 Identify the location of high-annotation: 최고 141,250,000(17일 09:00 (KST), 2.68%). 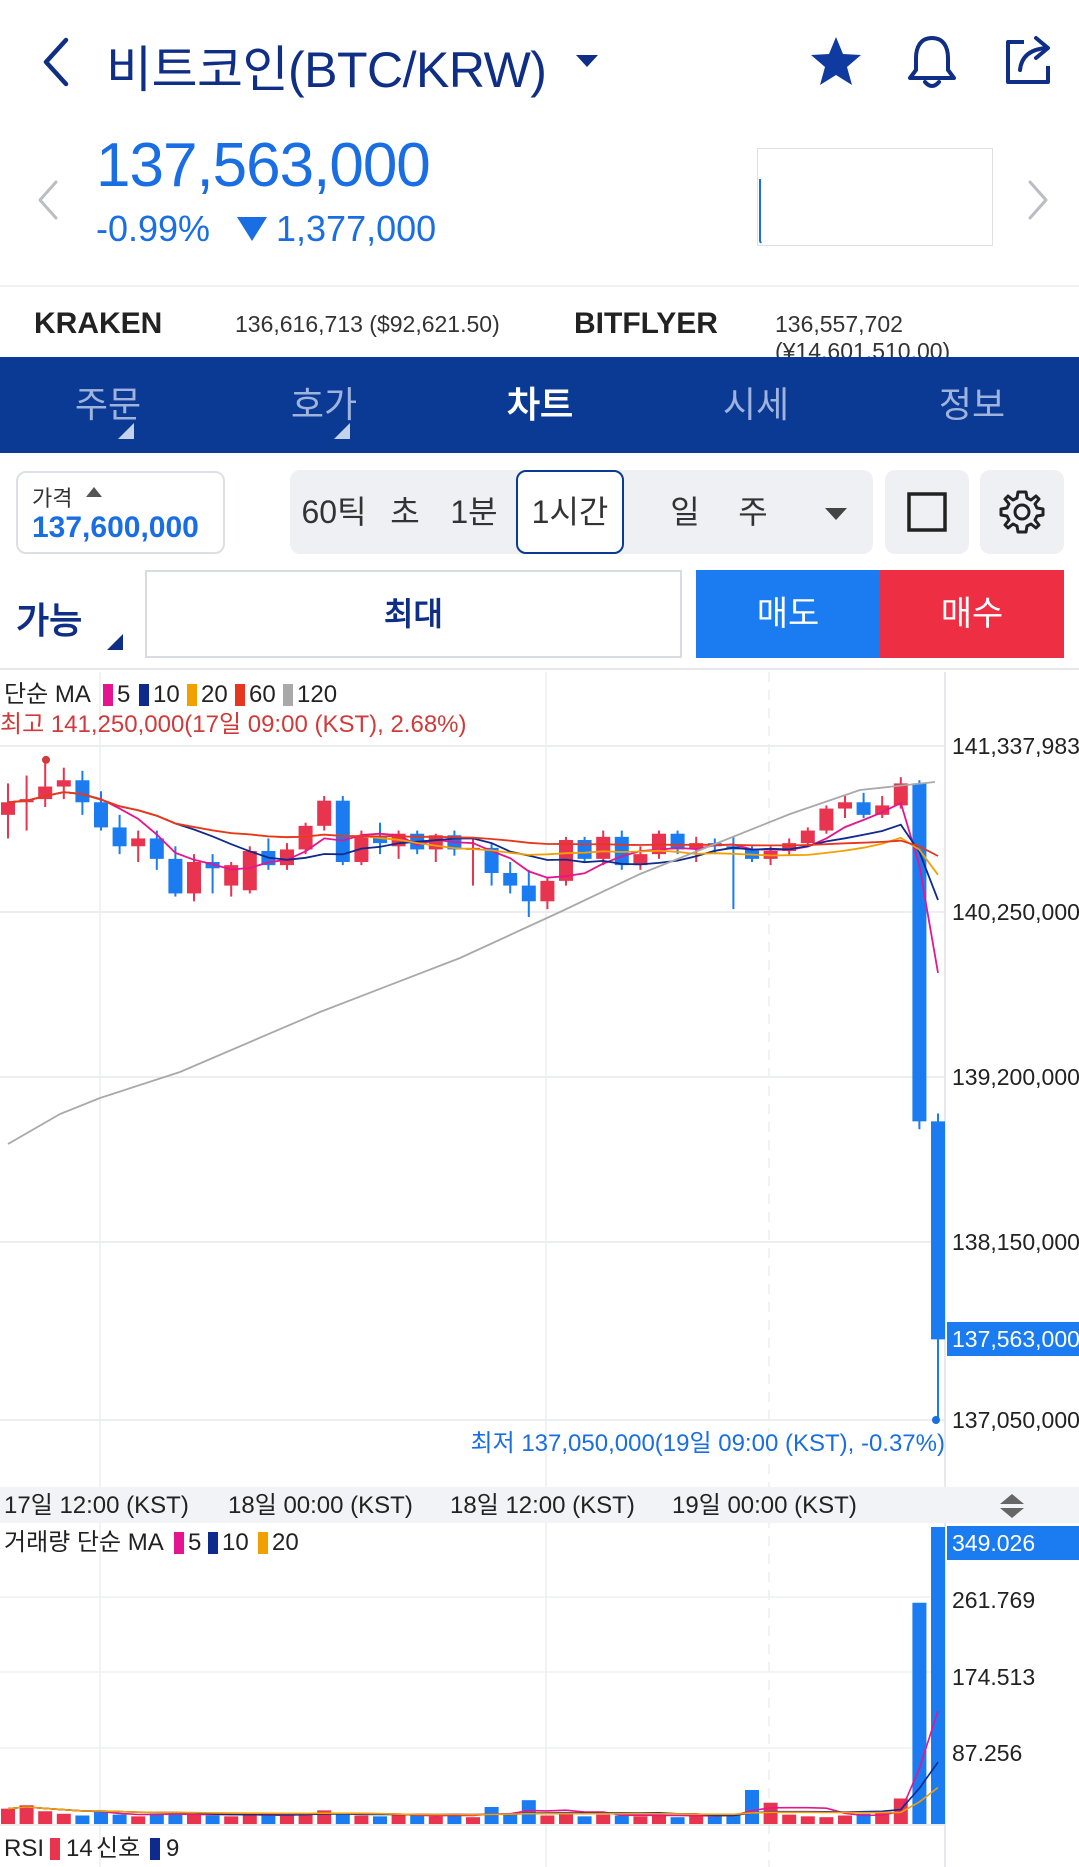
(233, 724).